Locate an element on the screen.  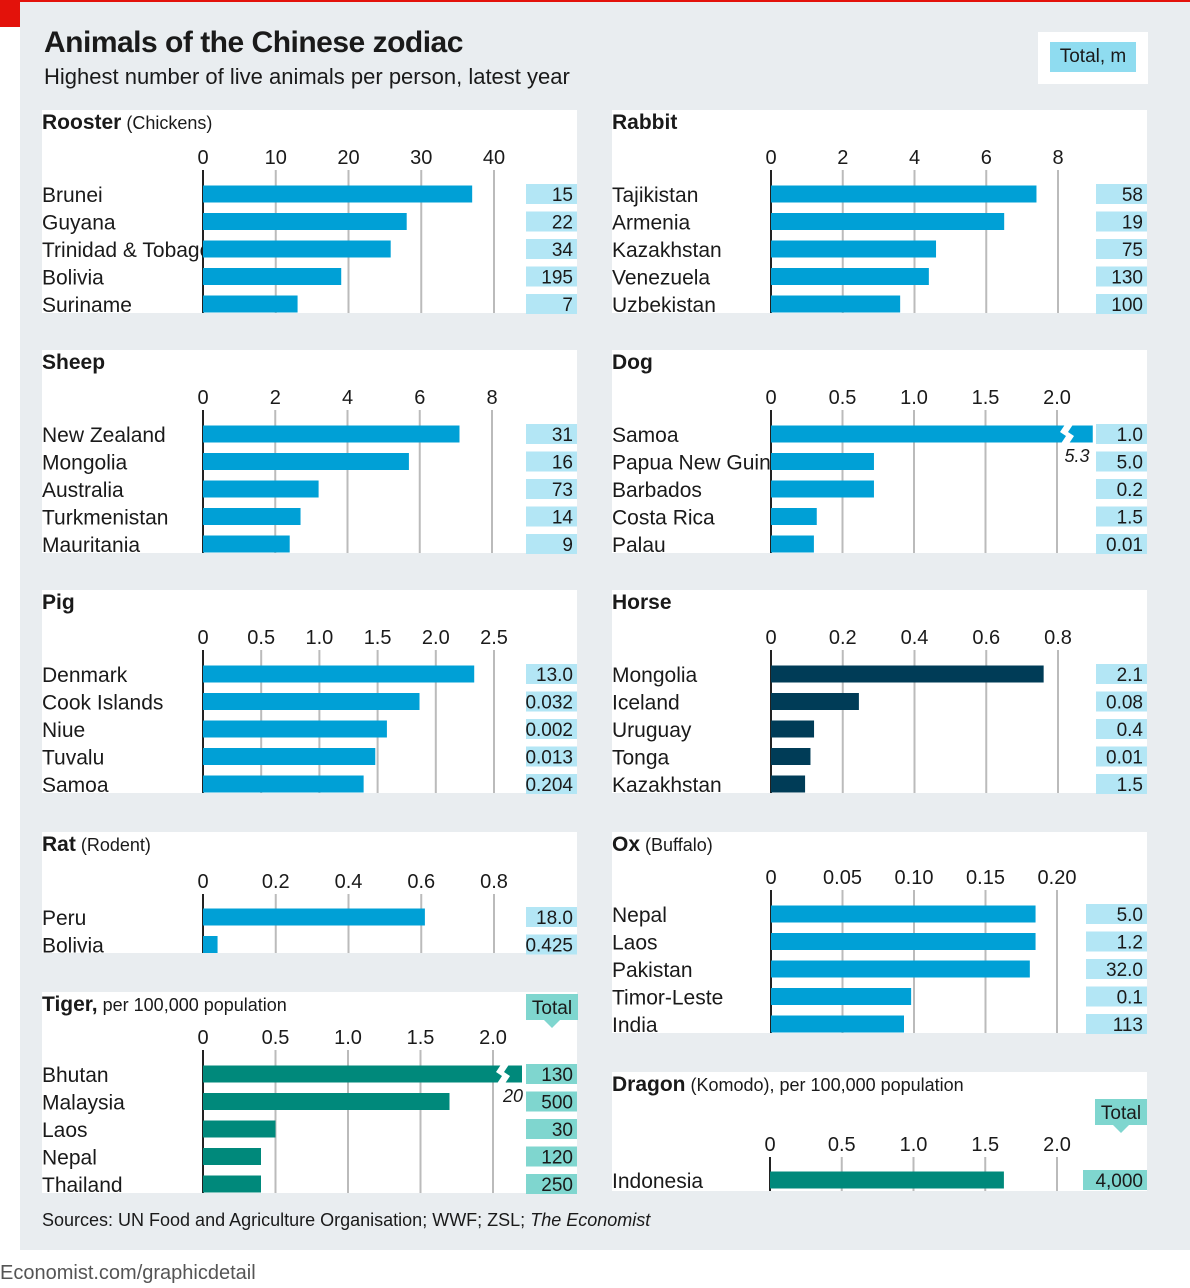
pig-tick-label-0: 0 is located at coordinates (202, 638).